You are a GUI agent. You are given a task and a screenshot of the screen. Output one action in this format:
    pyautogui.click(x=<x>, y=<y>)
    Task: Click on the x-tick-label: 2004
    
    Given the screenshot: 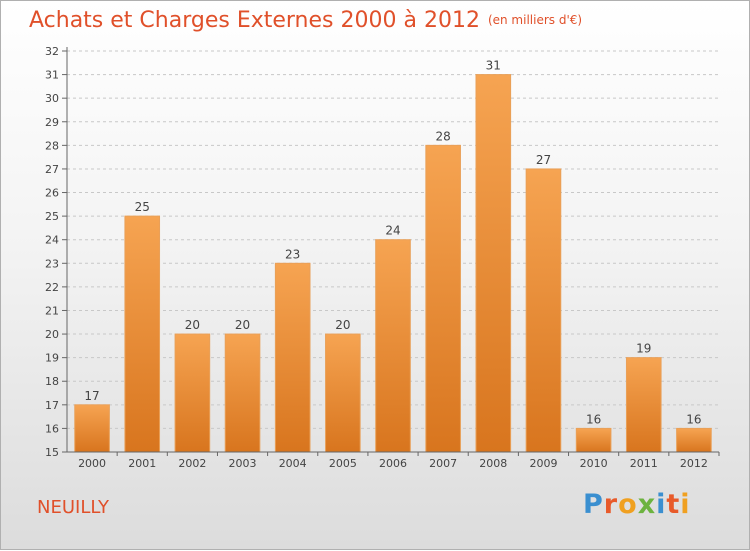 What is the action you would take?
    pyautogui.click(x=293, y=463)
    